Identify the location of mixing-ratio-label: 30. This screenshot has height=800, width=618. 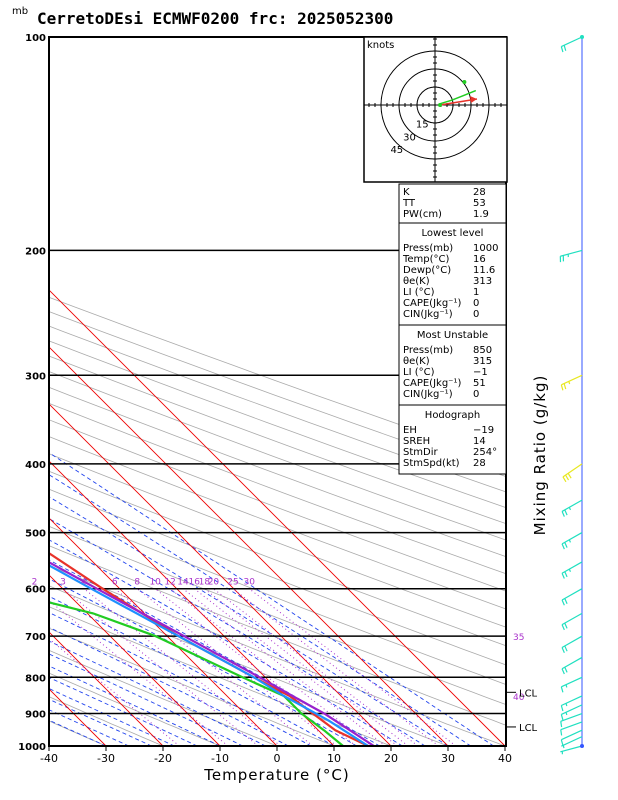
(249, 583).